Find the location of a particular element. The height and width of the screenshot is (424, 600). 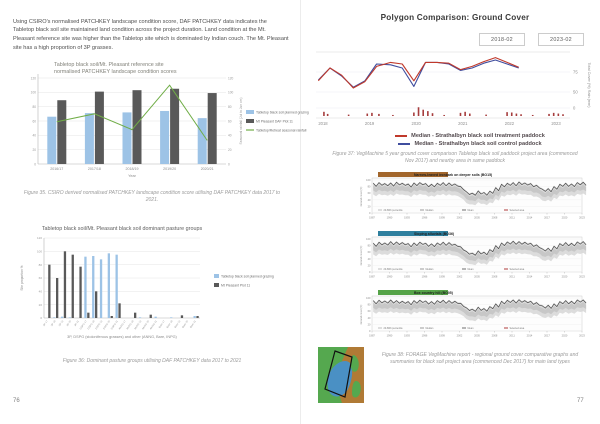

control-line-swatch is located at coordinates (404, 144).